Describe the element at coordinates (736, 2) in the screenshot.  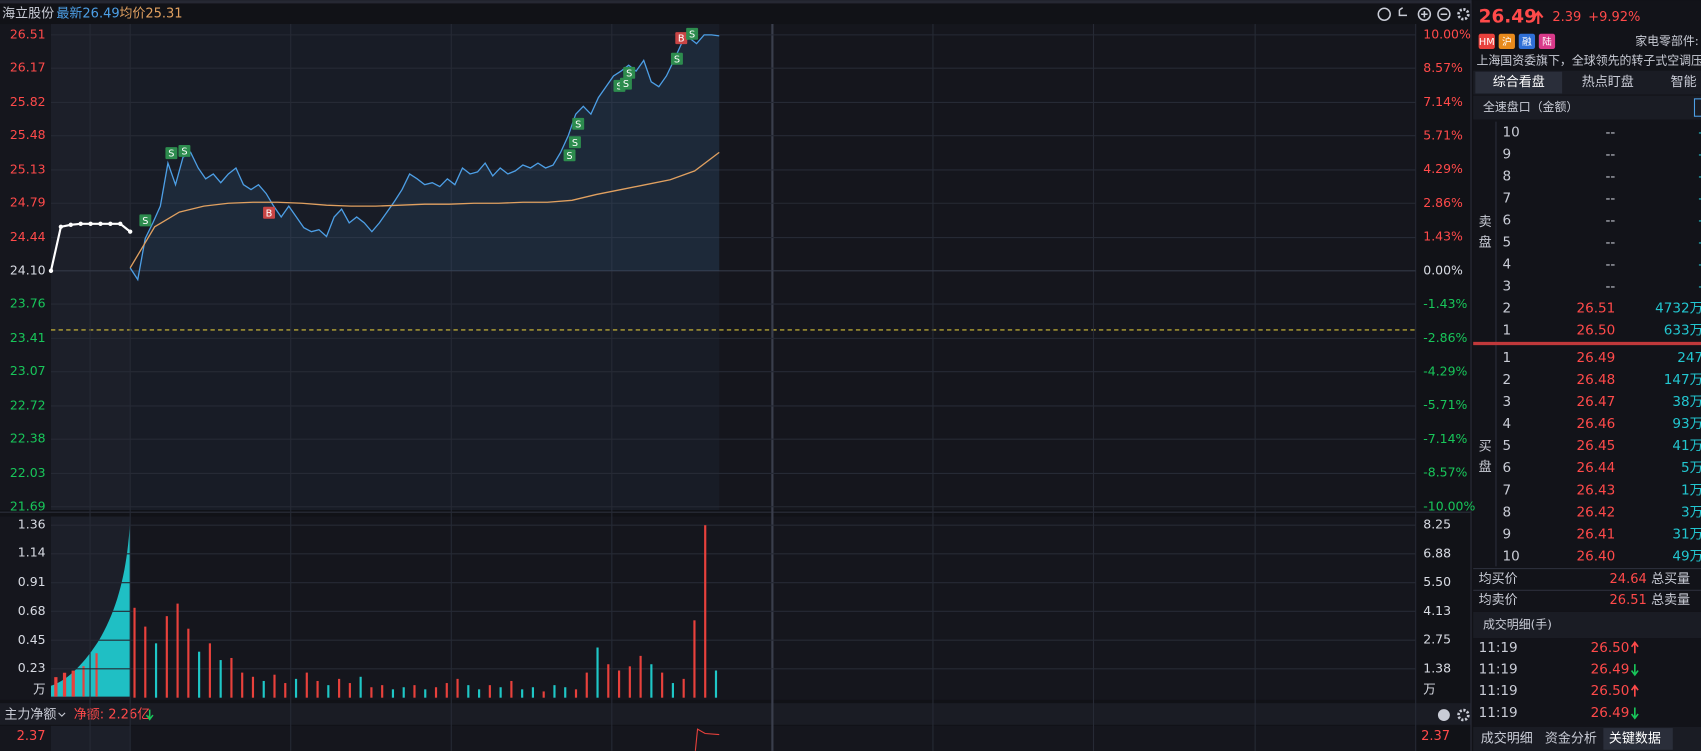
I see `tab-strip` at that location.